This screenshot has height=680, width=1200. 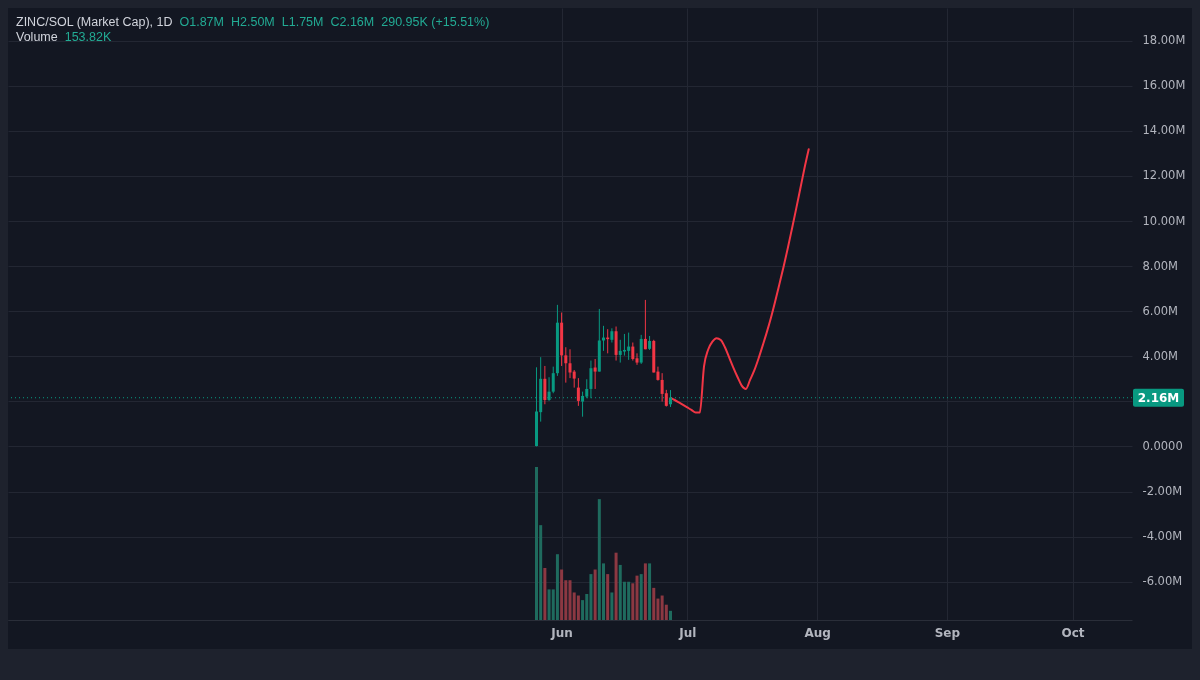 I want to click on y-tick-label: 14.00M, so click(x=1164, y=130).